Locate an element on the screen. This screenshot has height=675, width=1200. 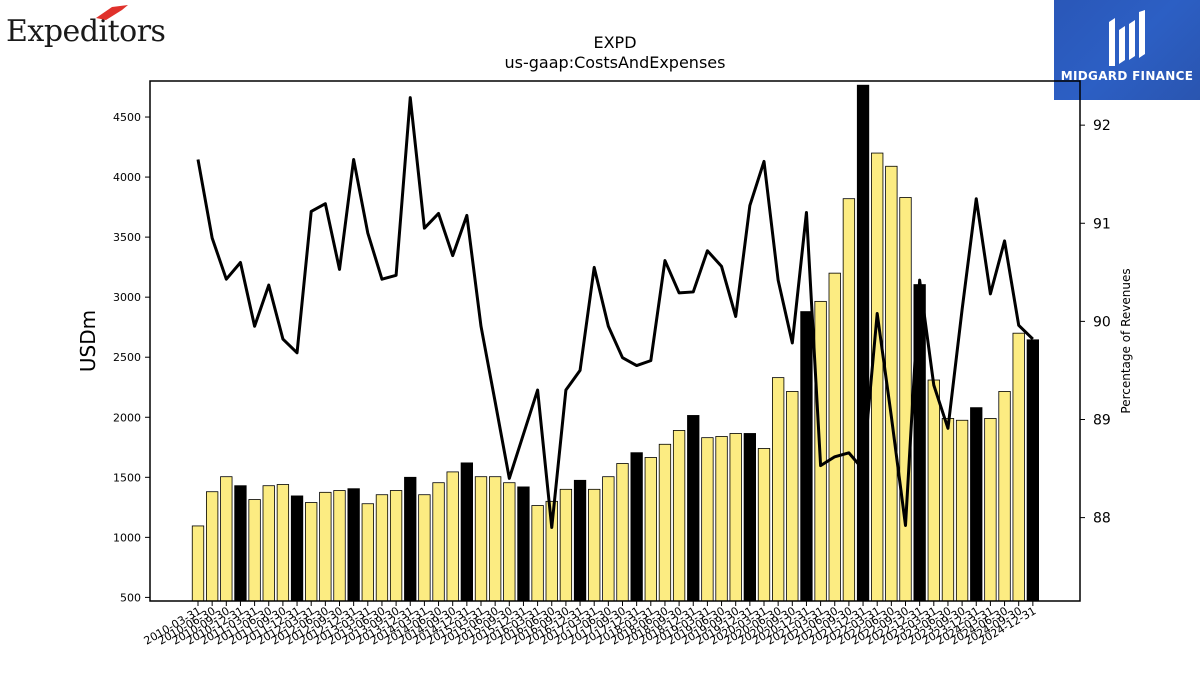
y2-tick-label: 92 is located at coordinates (1102, 126).